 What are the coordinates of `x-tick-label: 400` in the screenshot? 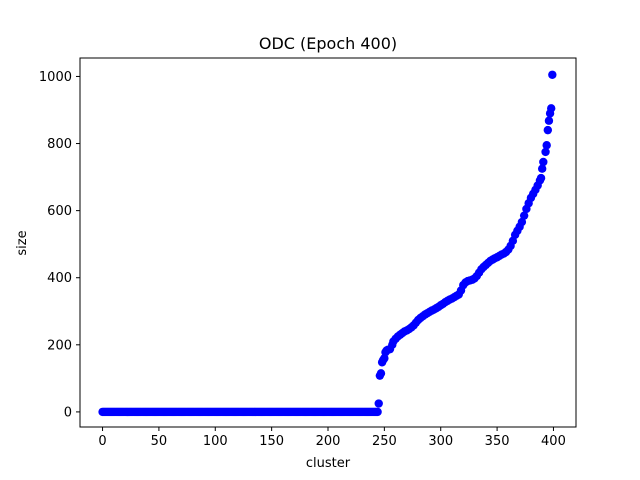 It's located at (553, 441).